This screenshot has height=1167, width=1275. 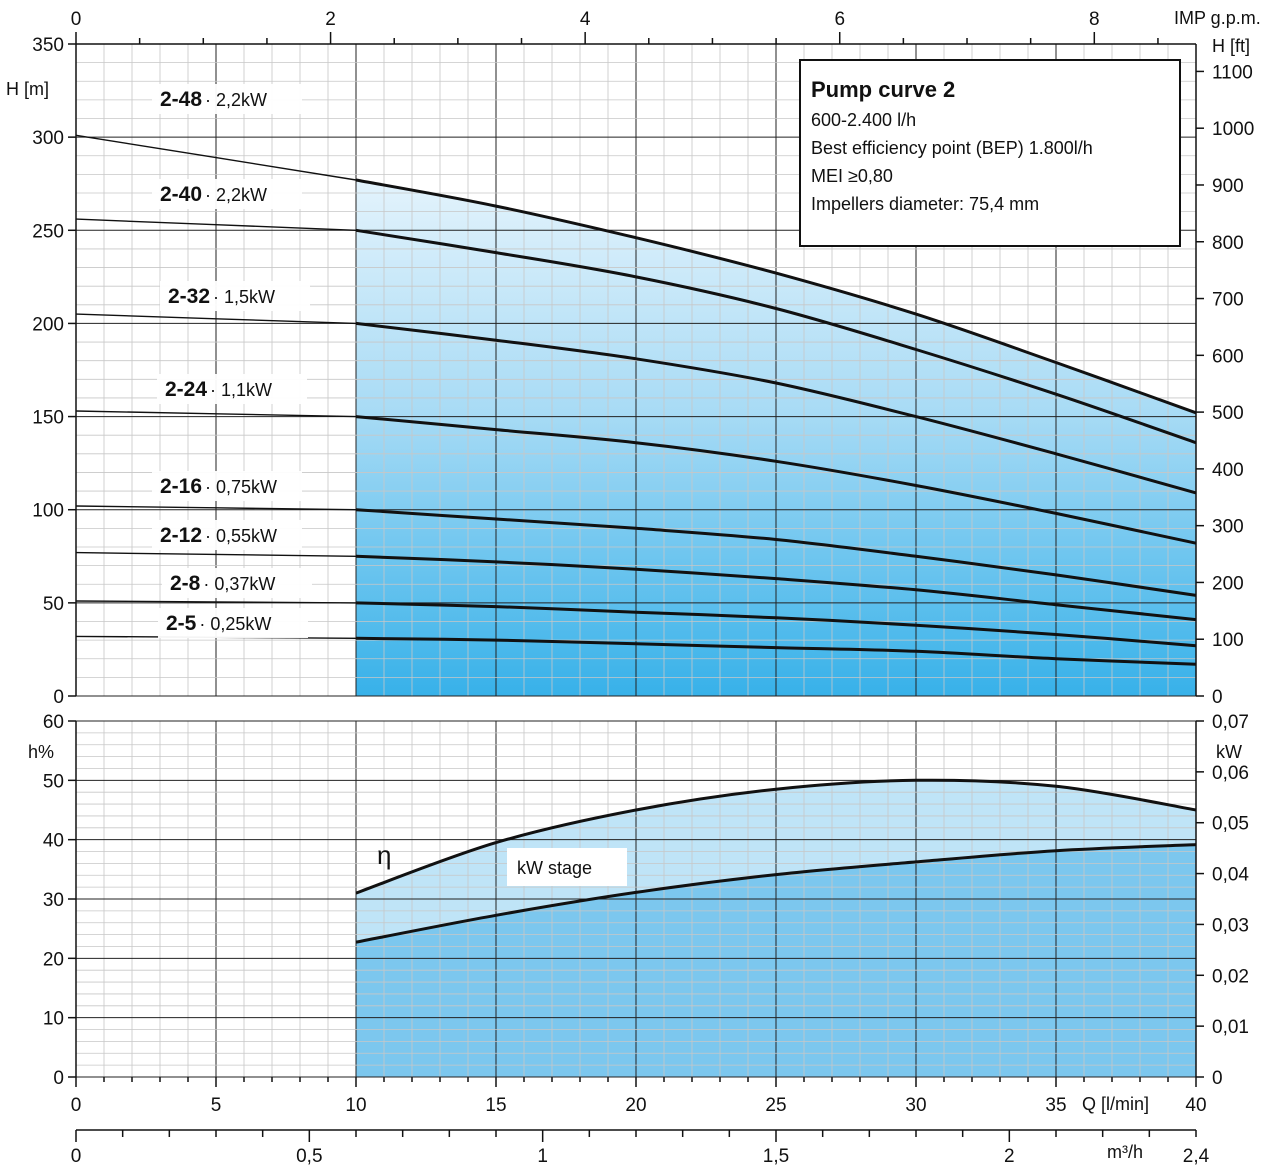 What do you see at coordinates (216, 414) in the screenshot?
I see `head-curve-2-24-shutoff` at bounding box center [216, 414].